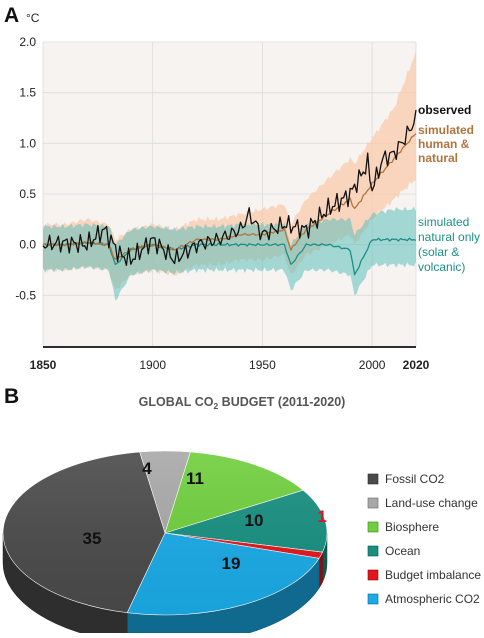 Image resolution: width=484 pixels, height=638 pixels. Describe the element at coordinates (25, 295) in the screenshot. I see `y-tick-label: -0.5` at that location.